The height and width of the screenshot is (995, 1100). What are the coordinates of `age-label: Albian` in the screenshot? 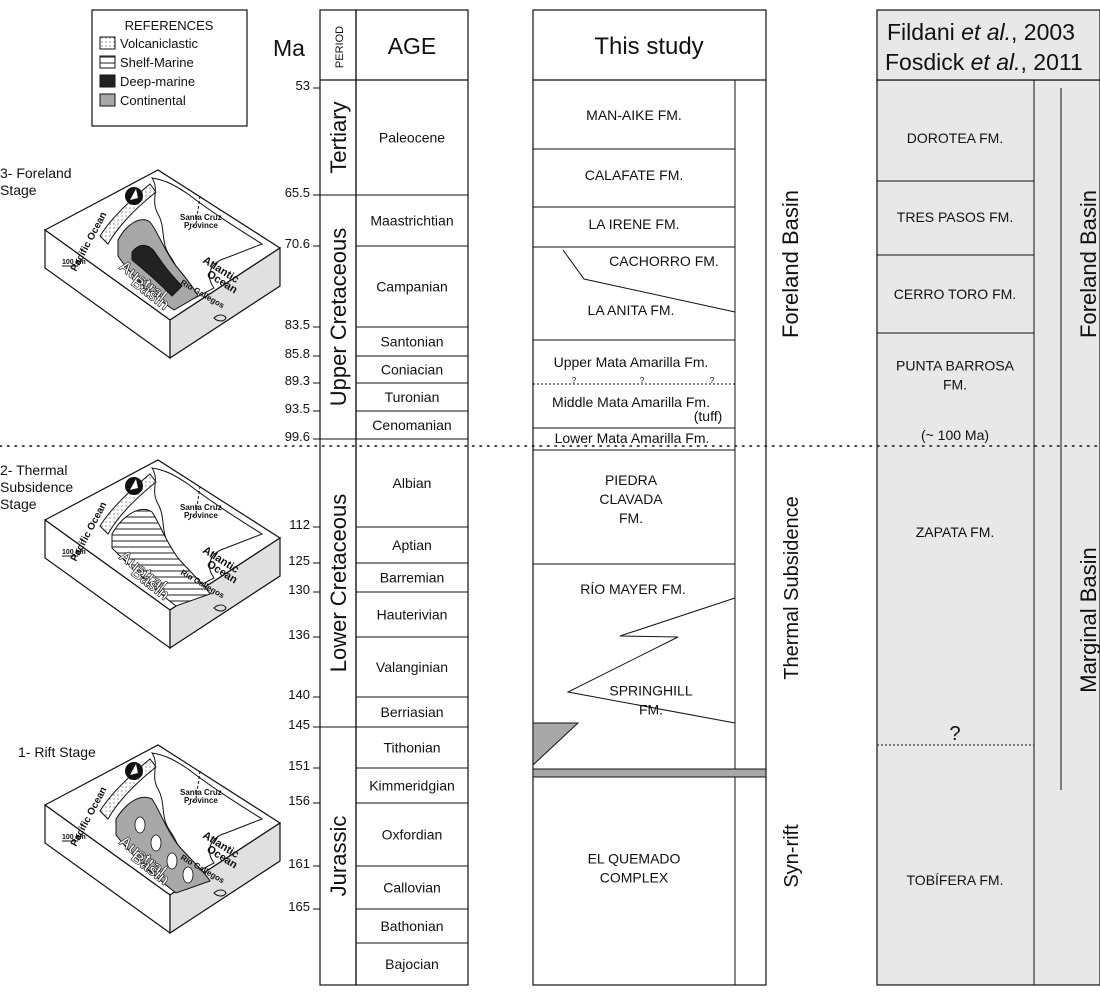 It's located at (412, 483).